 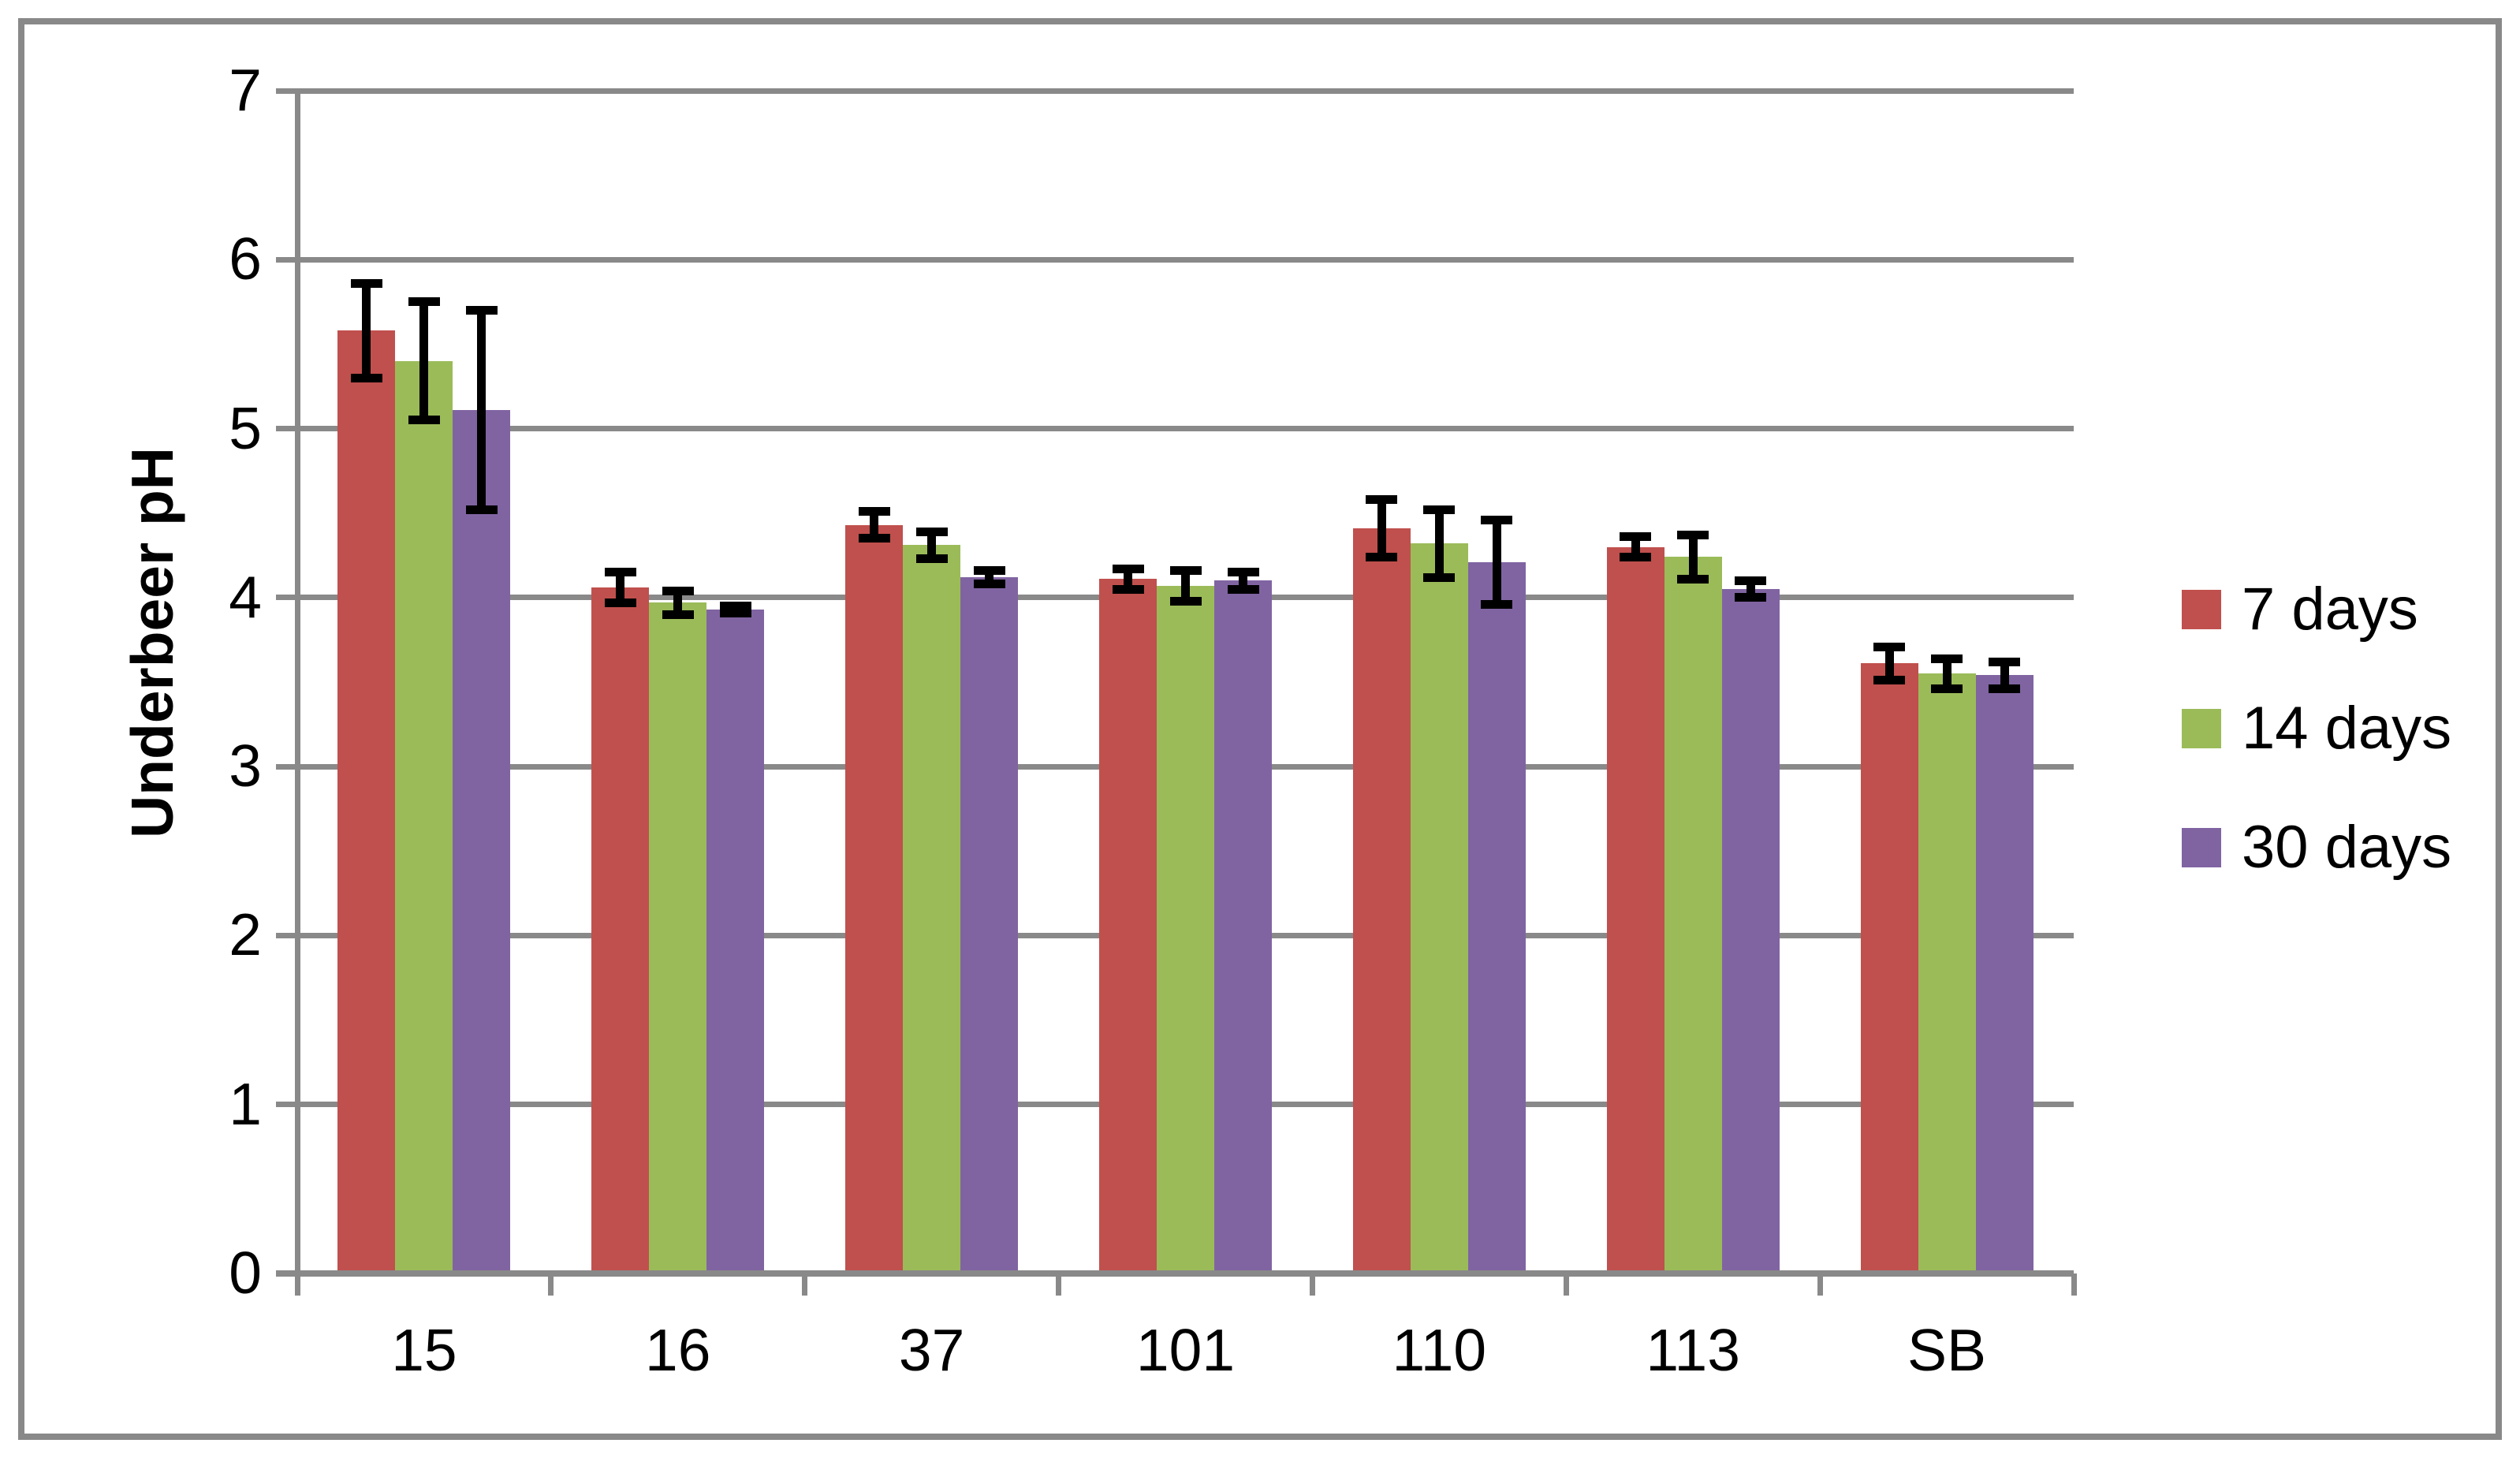 What do you see at coordinates (1693, 1350) in the screenshot?
I see `x-tick-label-113: 113` at bounding box center [1693, 1350].